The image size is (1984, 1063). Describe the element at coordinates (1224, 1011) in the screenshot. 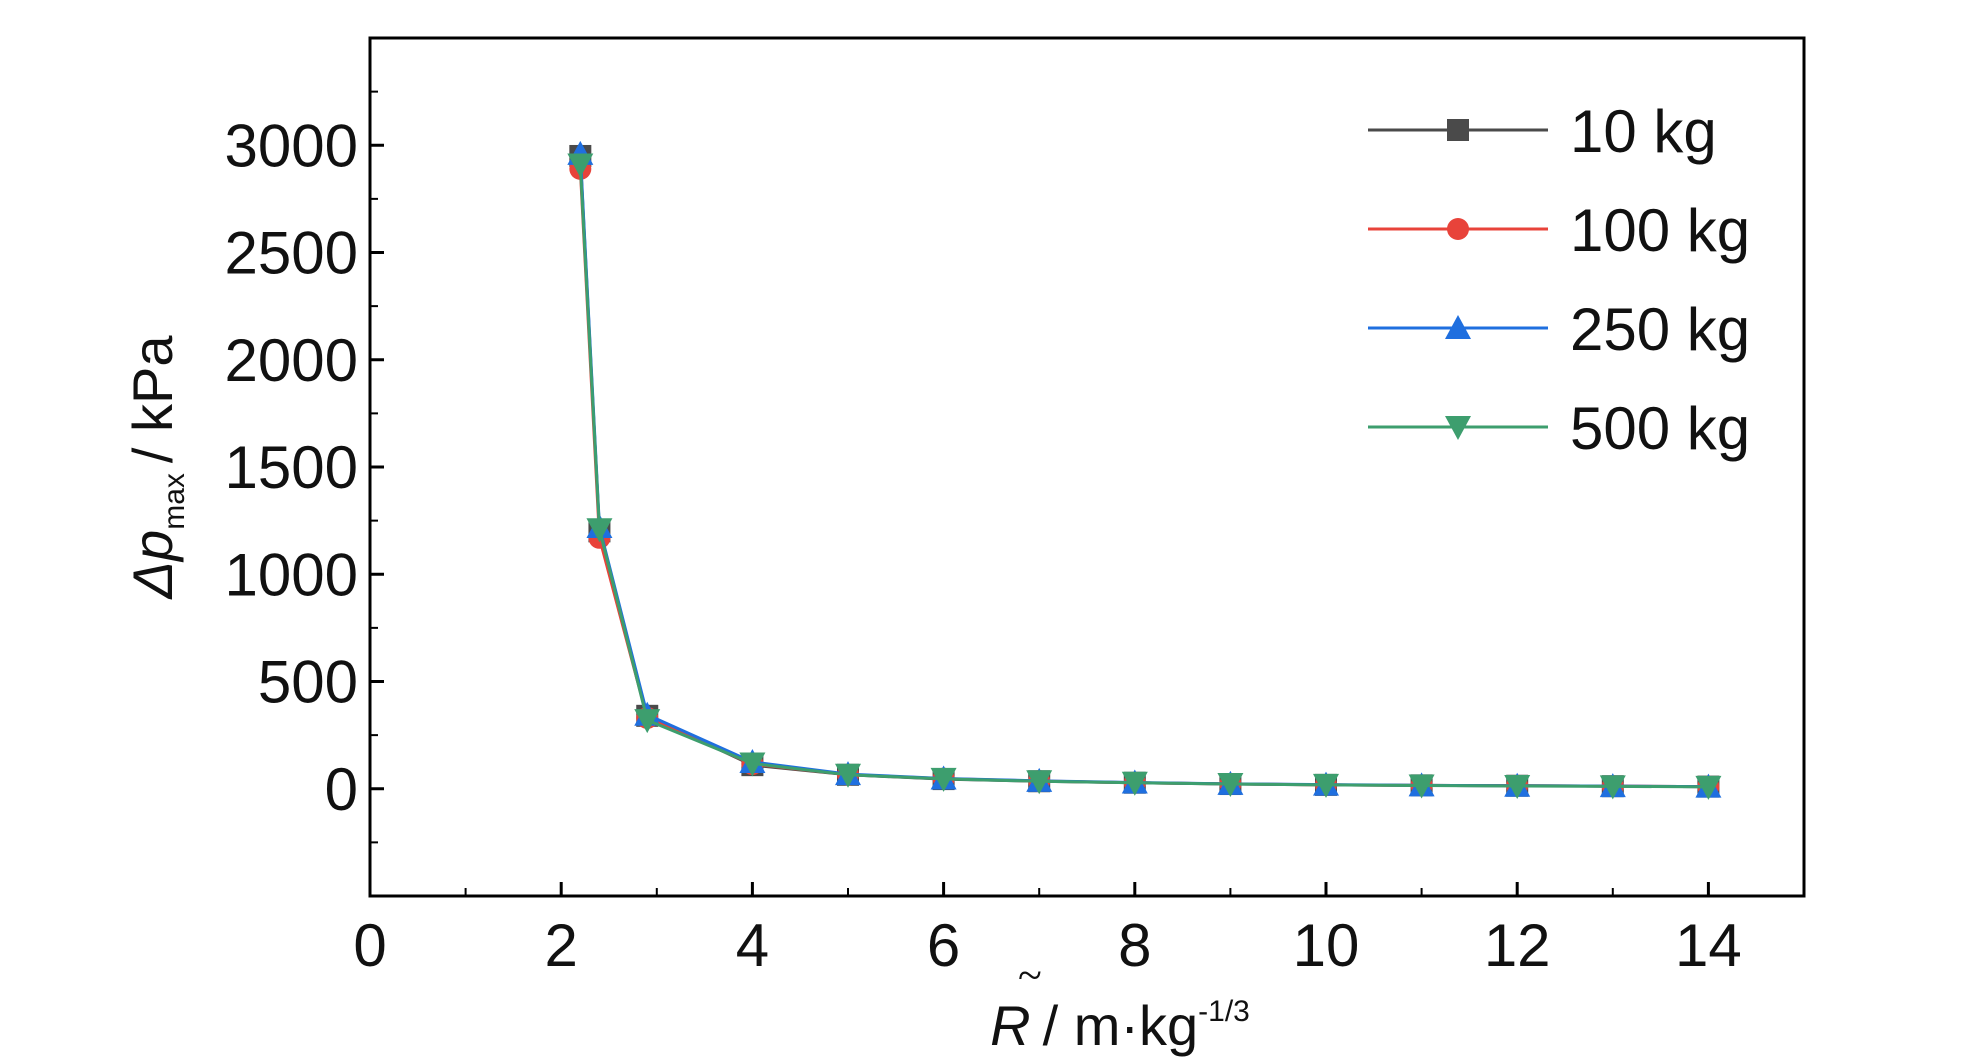

I see `x-axis-title-exponent: -1/3` at that location.